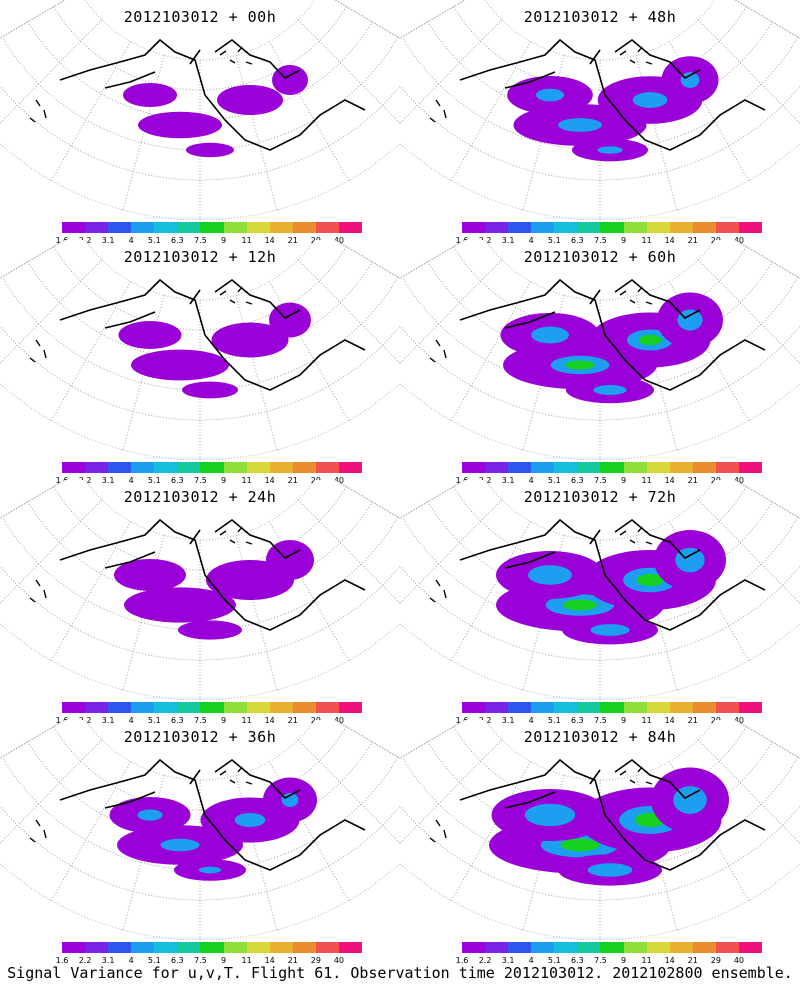 This screenshot has height=1000, width=800. Describe the element at coordinates (223, 480) in the screenshot. I see `colorbar-label: 9` at that location.